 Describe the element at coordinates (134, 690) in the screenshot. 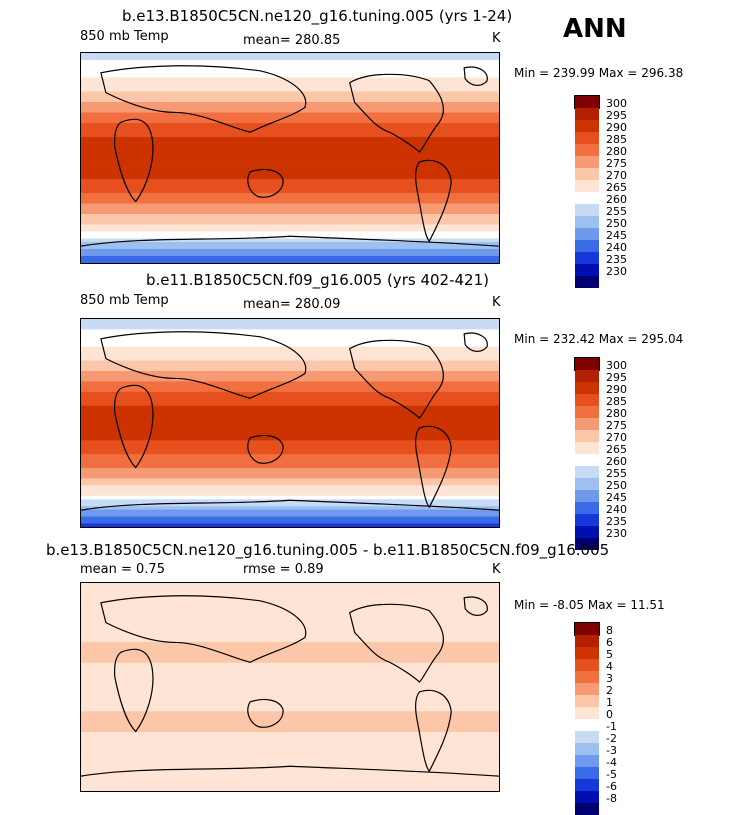

I see `coast-africa` at that location.